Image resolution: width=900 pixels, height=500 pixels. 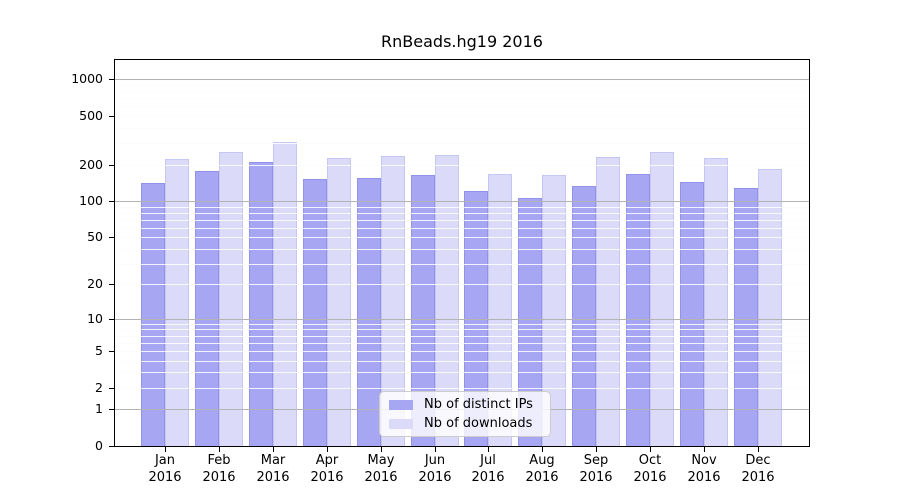 What do you see at coordinates (704, 469) in the screenshot?
I see `xtick-label-nov-2016: Nov 2016` at bounding box center [704, 469].